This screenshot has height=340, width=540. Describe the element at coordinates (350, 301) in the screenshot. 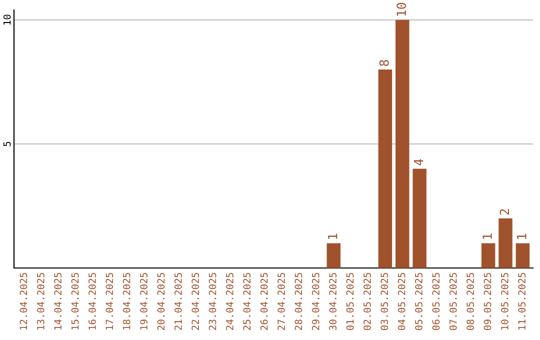

I see `x-tick-label: 01.05.2025` at that location.